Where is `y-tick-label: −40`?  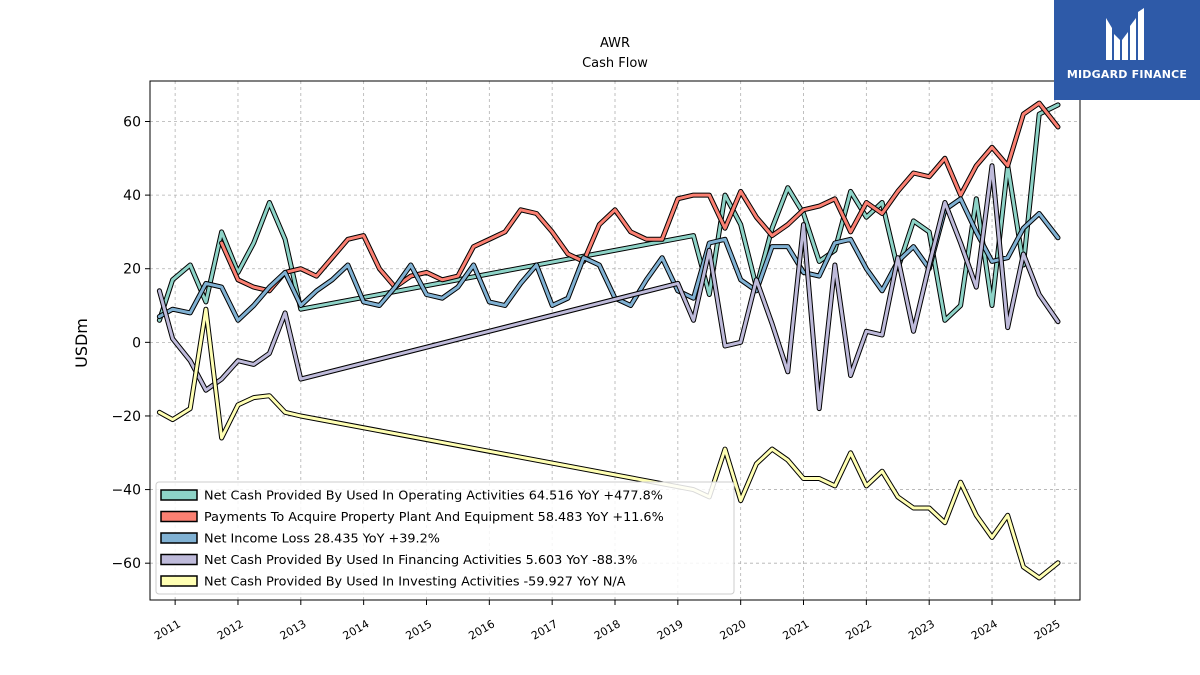
y-tick-label: −40 is located at coordinates (126, 491).